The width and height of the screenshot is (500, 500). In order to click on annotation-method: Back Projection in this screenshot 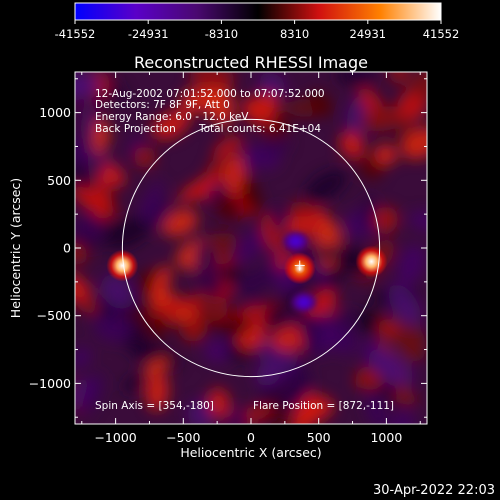, I will do `click(135, 129)`.